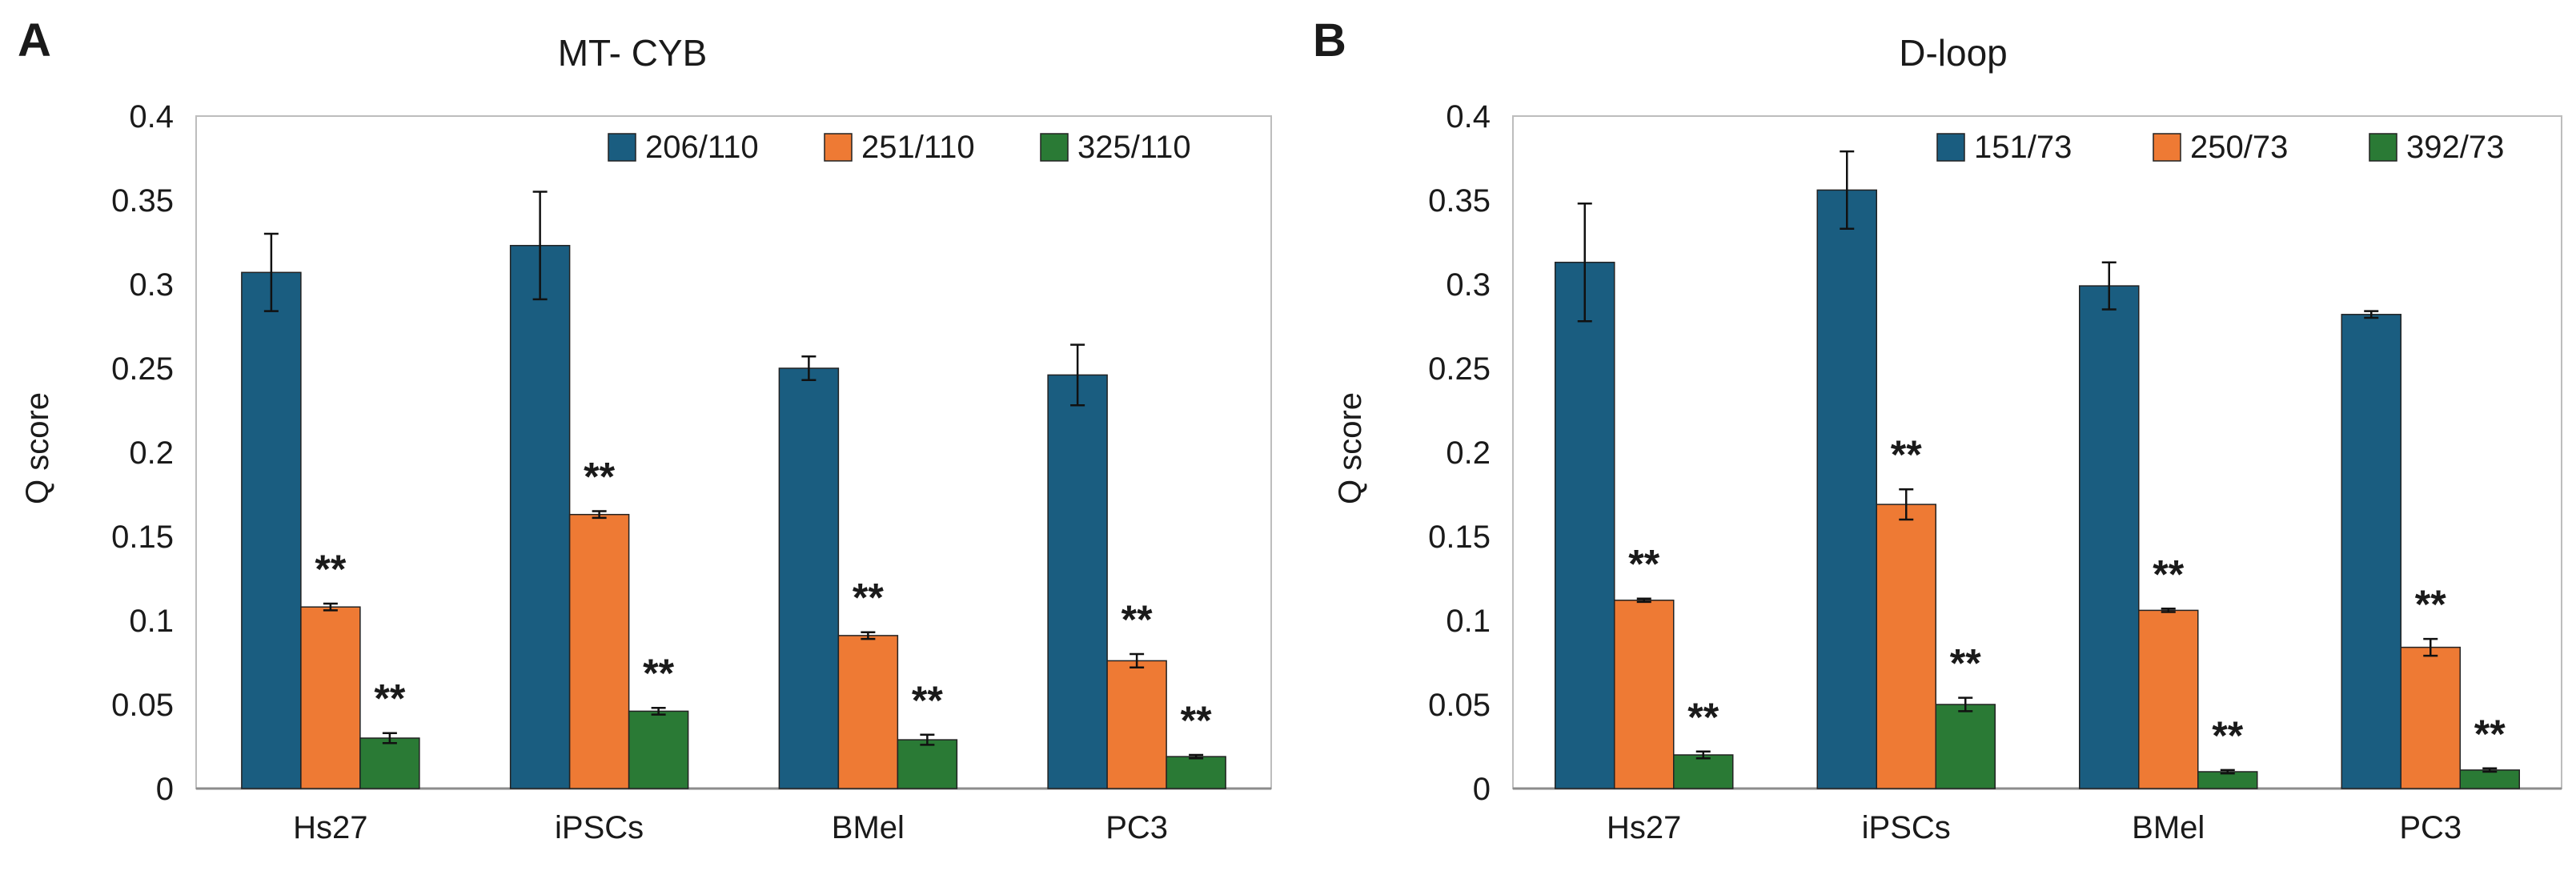 The height and width of the screenshot is (887, 2576). I want to click on y-tick-label-b: 0.35, so click(1460, 201).